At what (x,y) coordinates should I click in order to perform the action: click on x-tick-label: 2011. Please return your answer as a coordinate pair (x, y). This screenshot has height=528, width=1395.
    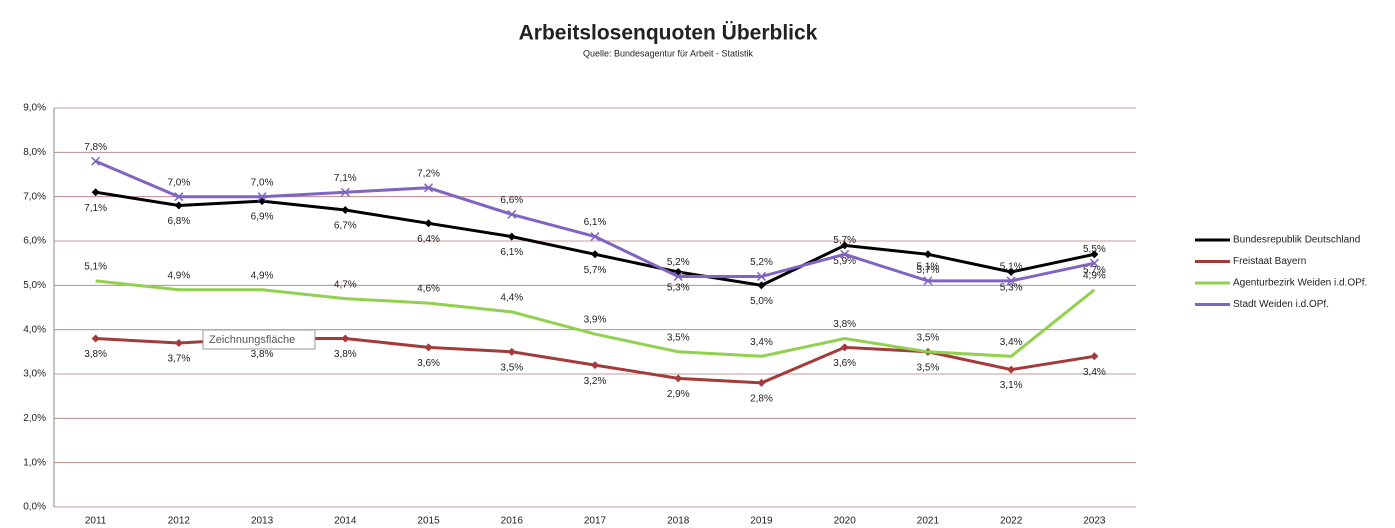
    Looking at the image, I should click on (96, 521).